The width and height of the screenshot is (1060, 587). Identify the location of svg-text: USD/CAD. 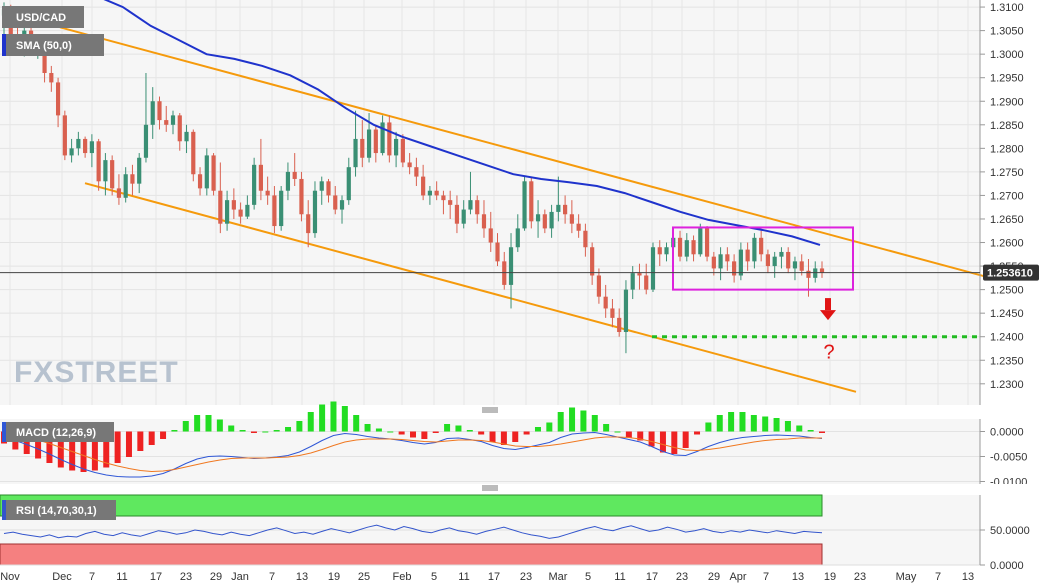
(41, 18).